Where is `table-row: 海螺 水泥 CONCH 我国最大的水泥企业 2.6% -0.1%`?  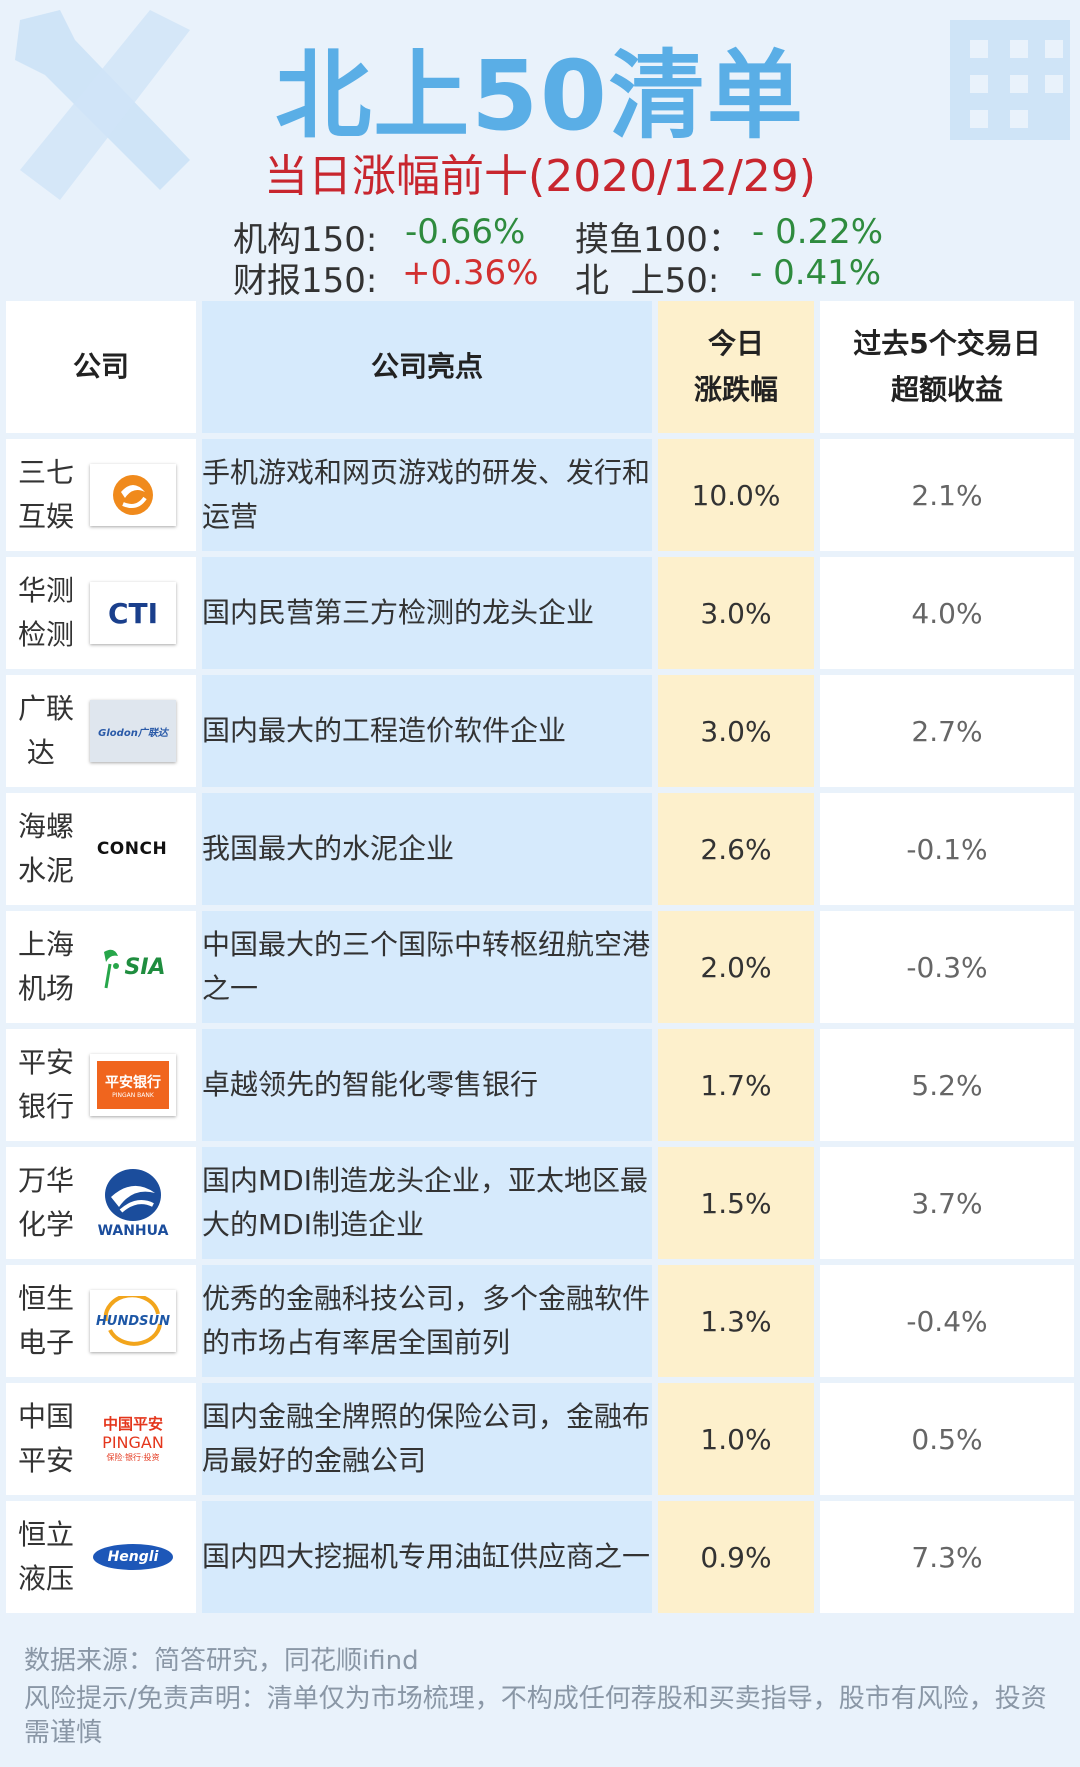
table-row: 海螺 水泥 CONCH 我国最大的水泥企业 2.6% -0.1% is located at coordinates (540, 849).